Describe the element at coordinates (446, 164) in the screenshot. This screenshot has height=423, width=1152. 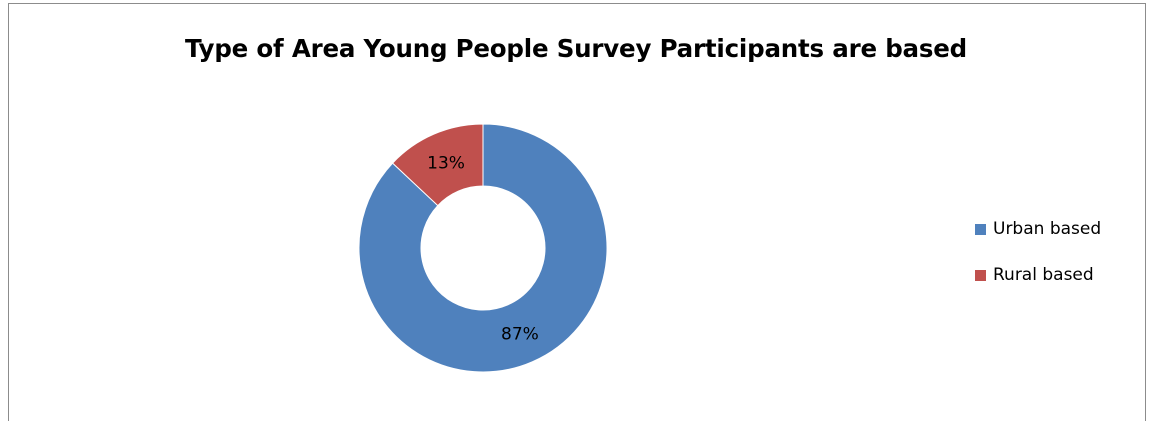
I see `data-label-rural: 13%` at that location.